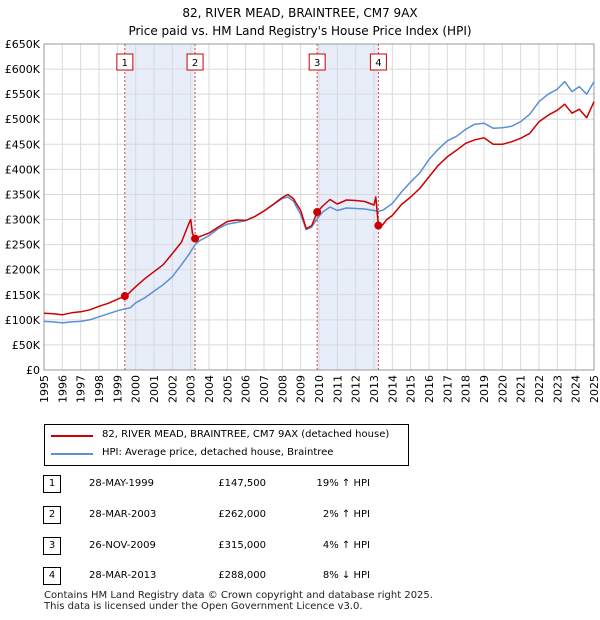 This screenshot has width=600, height=620. I want to click on x-tick-label: 2016, so click(429, 389).